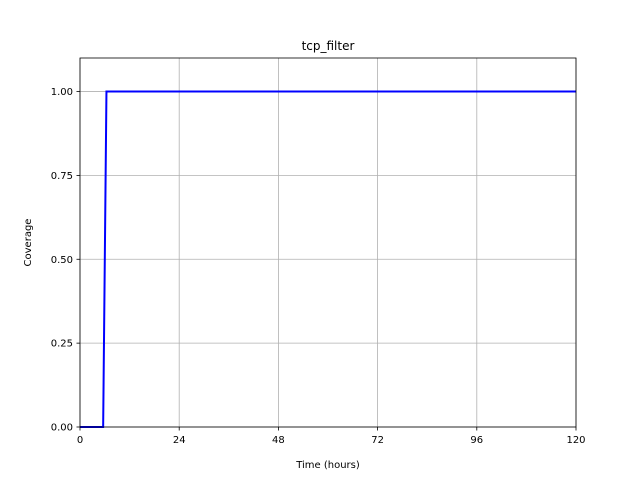 Image resolution: width=640 pixels, height=484 pixels. Describe the element at coordinates (62, 428) in the screenshot. I see `y-tick-label: 0.00` at that location.